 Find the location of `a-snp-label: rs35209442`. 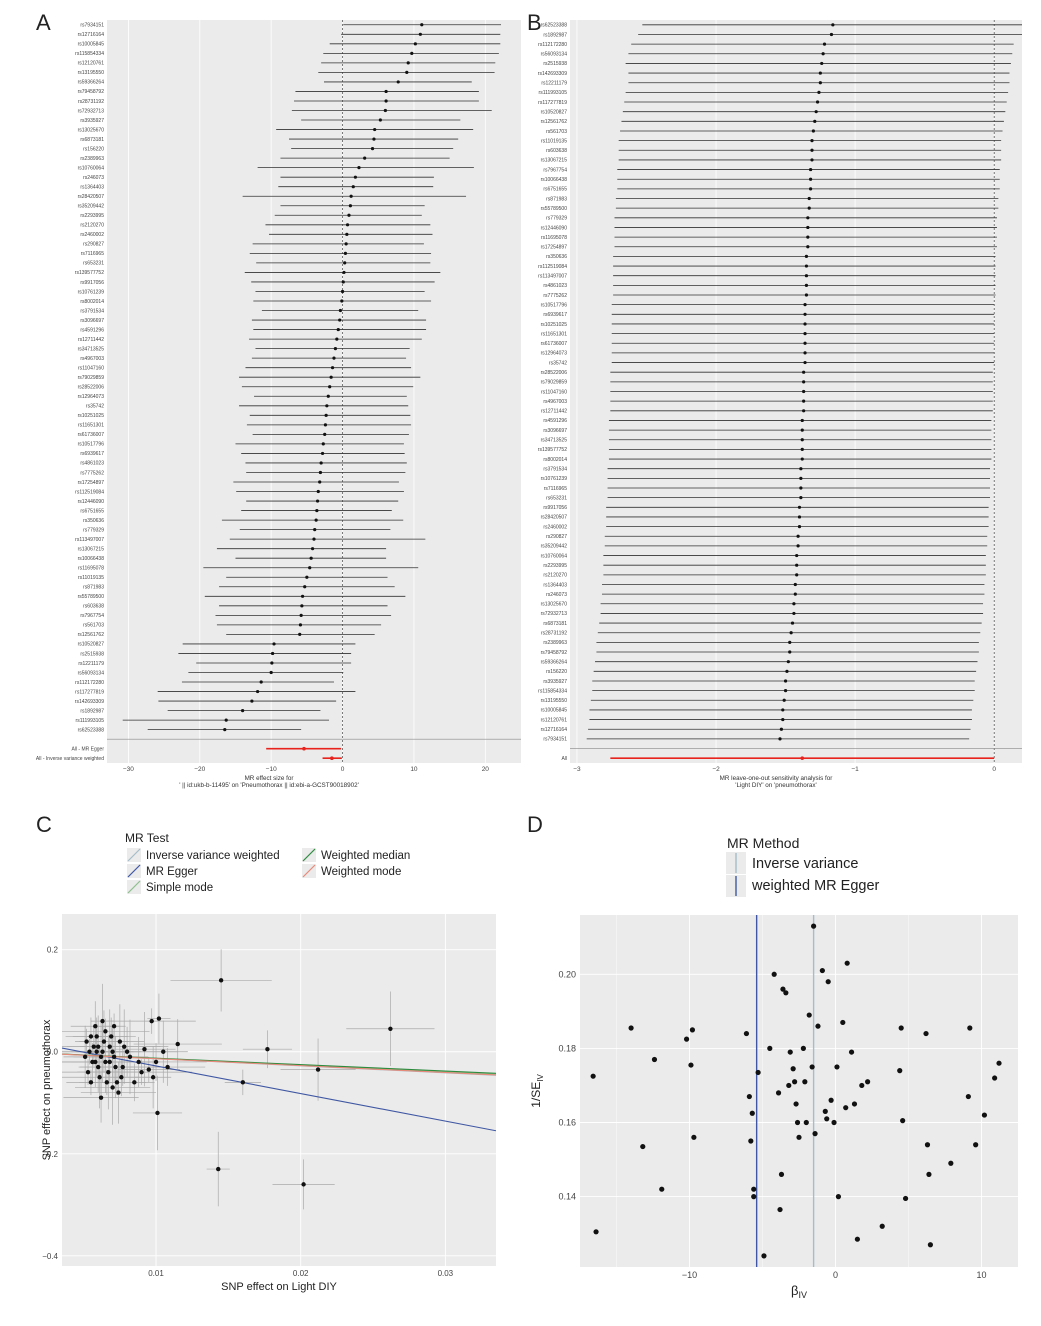

a-snp-label: rs35209442 is located at coordinates (91, 207).